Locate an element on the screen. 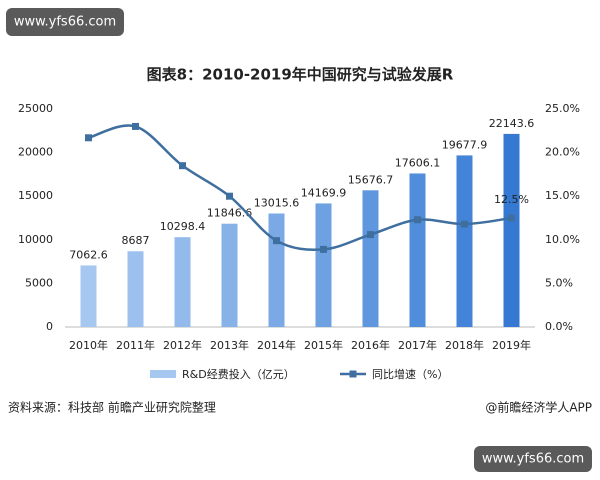  y-tick-label: 25000 is located at coordinates (35, 108).